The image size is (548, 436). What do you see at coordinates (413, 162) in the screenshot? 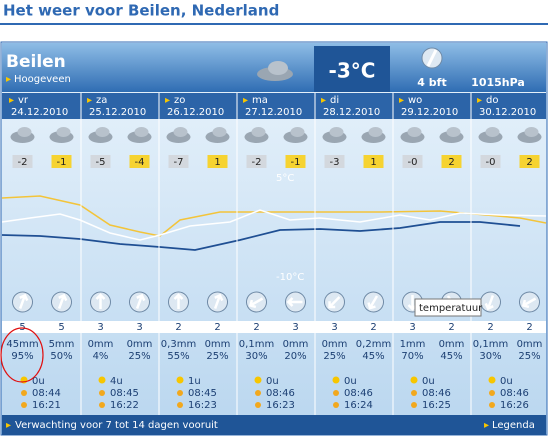
I see `period-temp: -0` at bounding box center [413, 162].